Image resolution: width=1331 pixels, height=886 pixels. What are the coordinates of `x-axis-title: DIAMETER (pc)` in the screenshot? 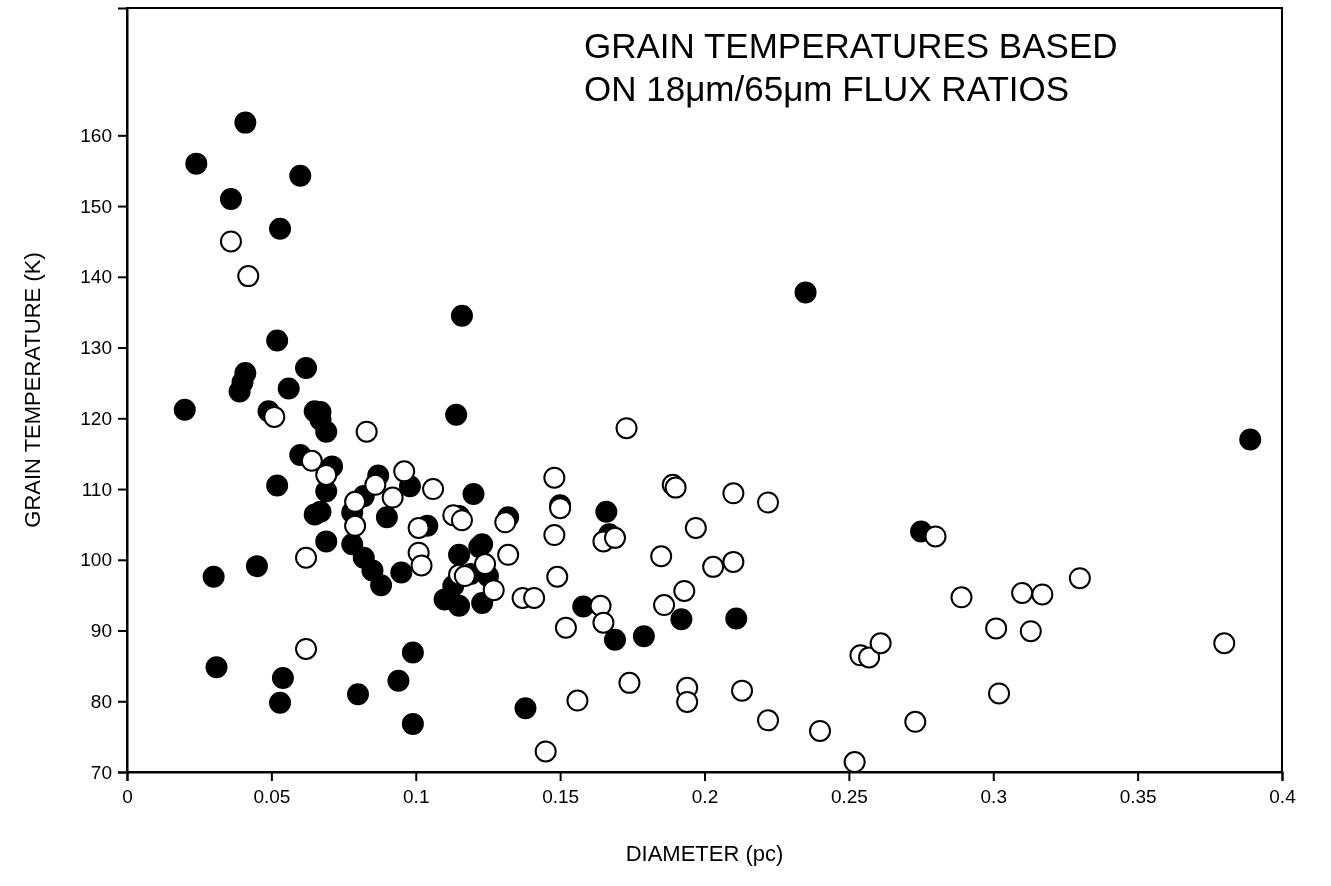 It's located at (704, 853).